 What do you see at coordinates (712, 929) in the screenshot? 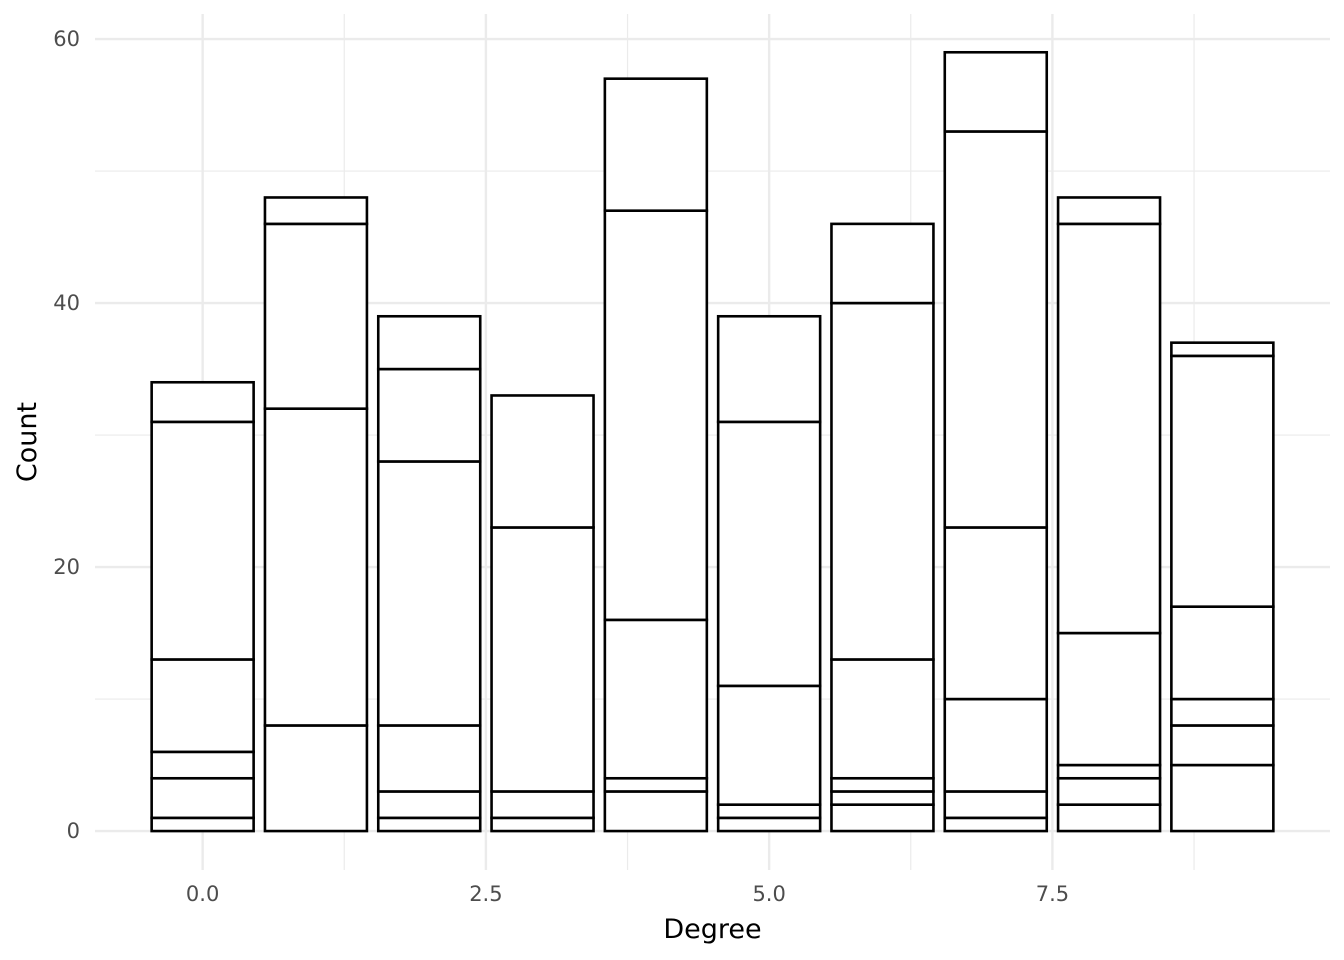
I see `x-axis-title: Degree` at bounding box center [712, 929].